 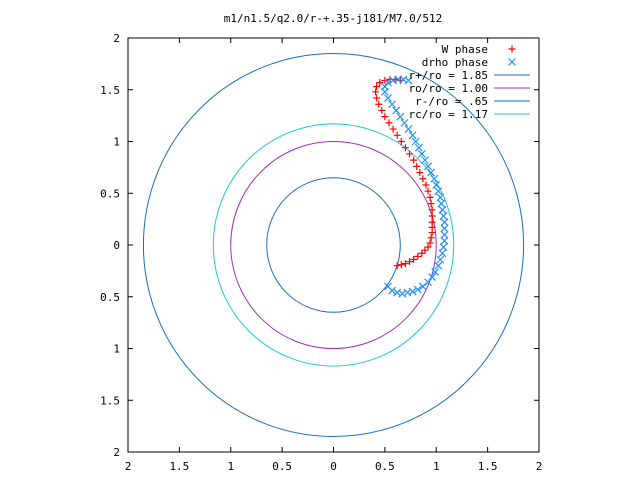 What do you see at coordinates (116, 245) in the screenshot?
I see `y-tick-label-4: 0` at bounding box center [116, 245].